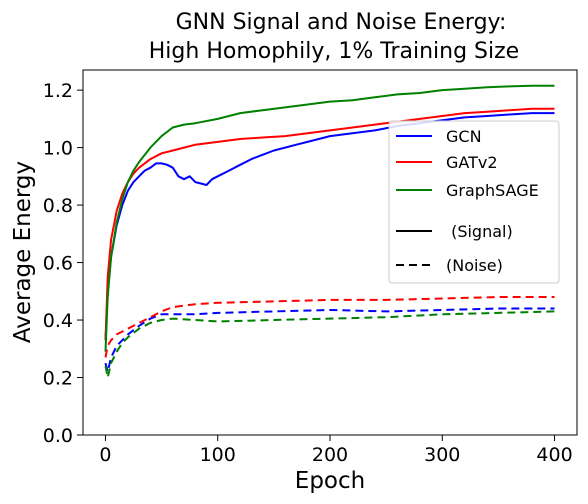 The width and height of the screenshot is (588, 504). I want to click on x-axis-label: Epoch, so click(330, 481).